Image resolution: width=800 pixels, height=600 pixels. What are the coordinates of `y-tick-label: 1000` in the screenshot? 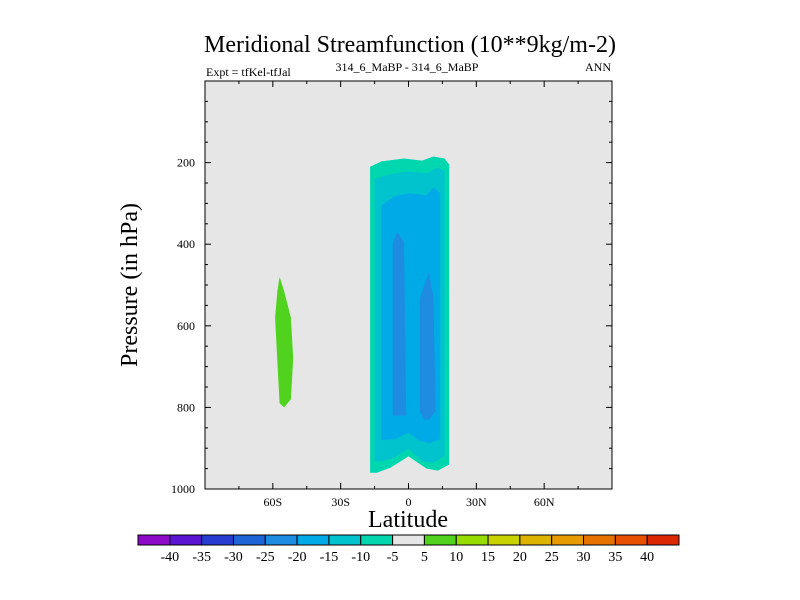 It's located at (183, 489).